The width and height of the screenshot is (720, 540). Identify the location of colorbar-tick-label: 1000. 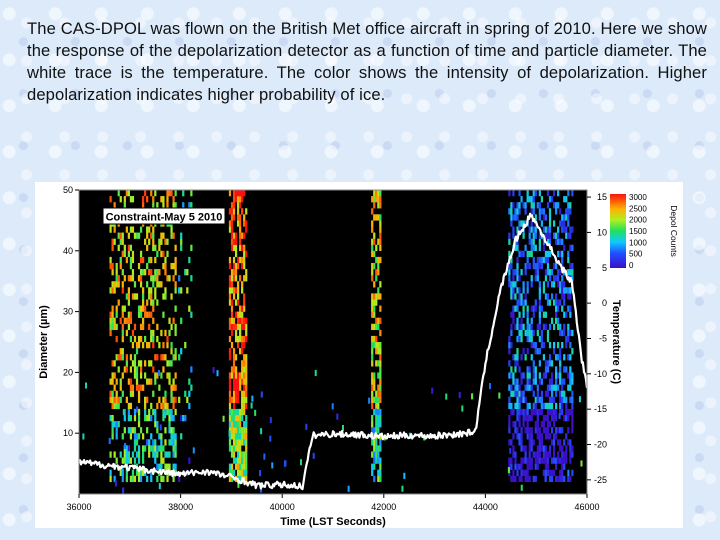
(638, 242).